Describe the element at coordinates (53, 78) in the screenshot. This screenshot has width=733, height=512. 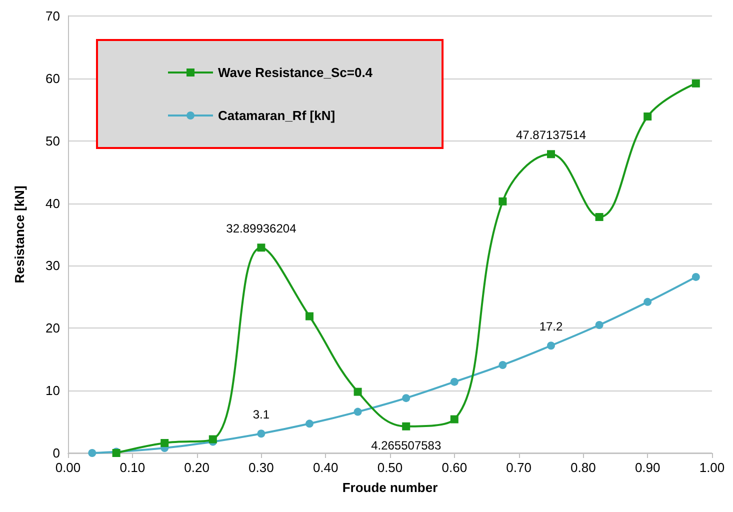
I see `y-tick-label: 60` at that location.